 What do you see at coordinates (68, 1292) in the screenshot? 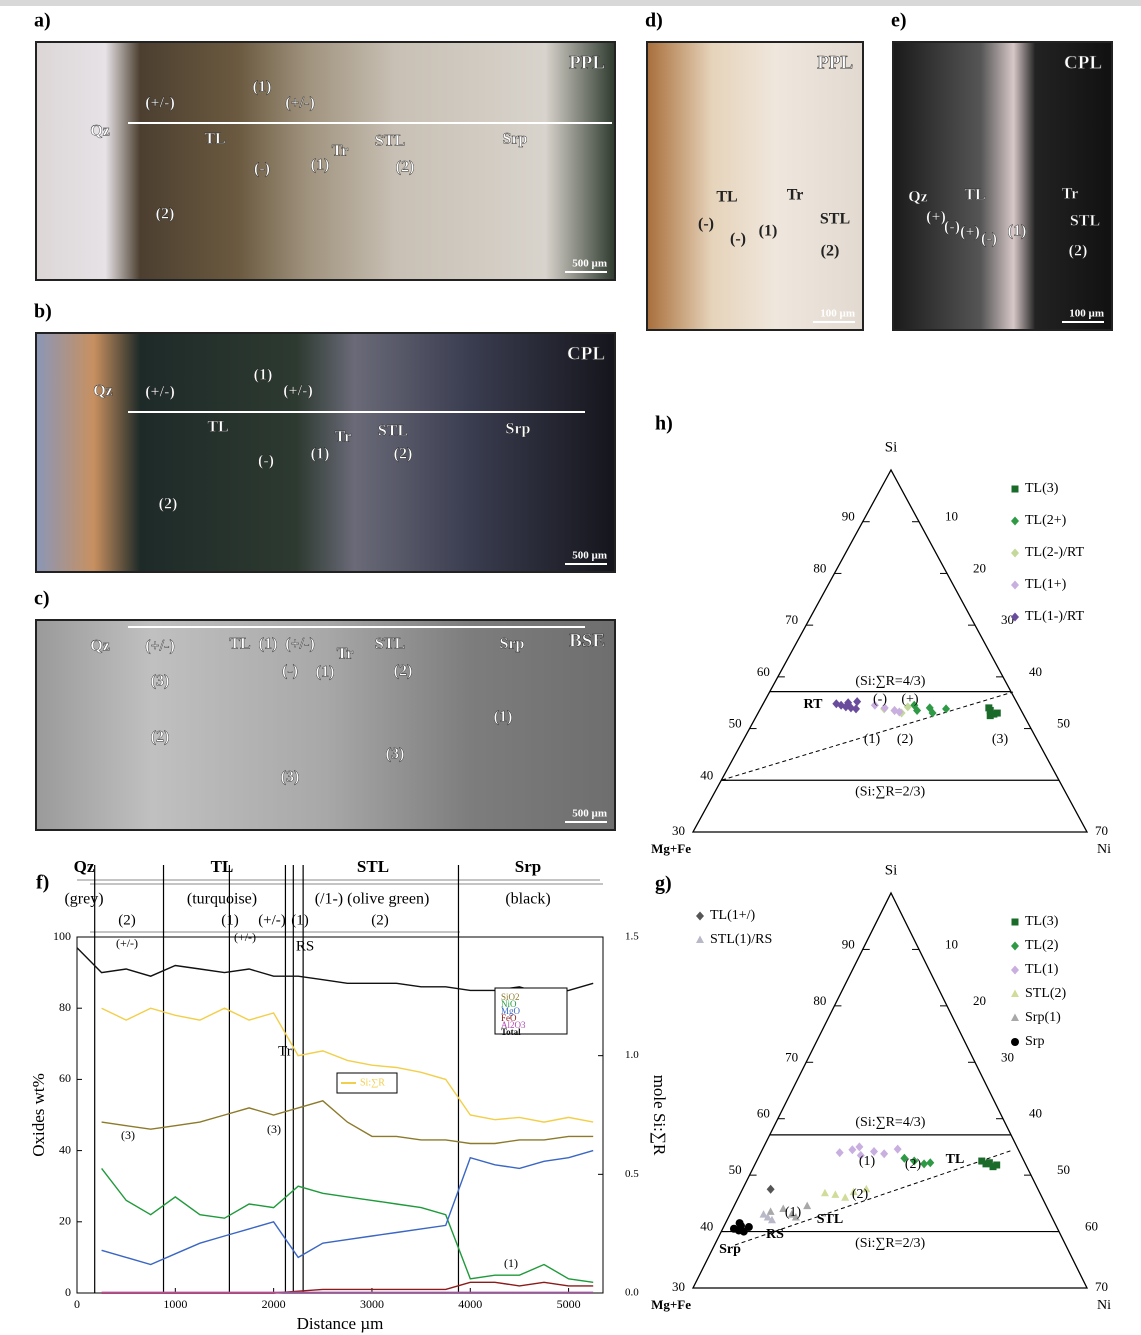
I see `y-tick-label: 0` at bounding box center [68, 1292].